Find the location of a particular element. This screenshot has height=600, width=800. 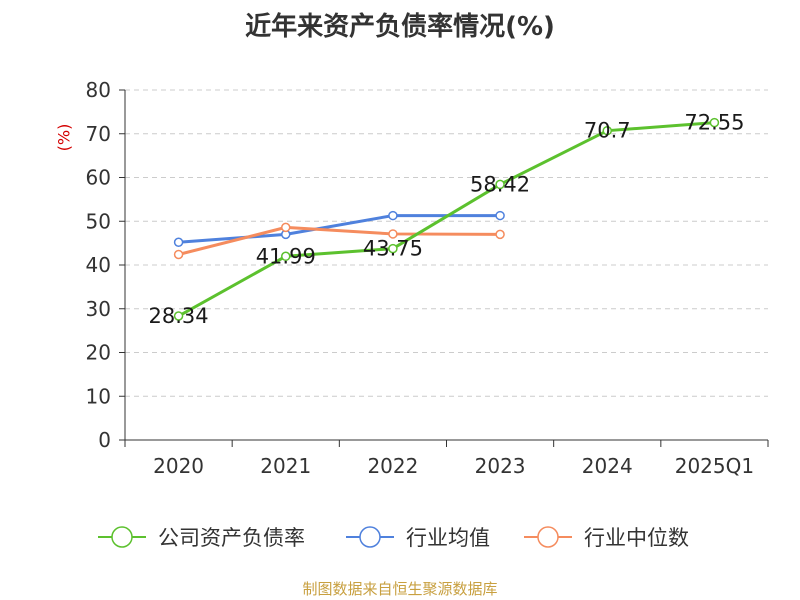

x-tick-label: 2024 is located at coordinates (607, 466).